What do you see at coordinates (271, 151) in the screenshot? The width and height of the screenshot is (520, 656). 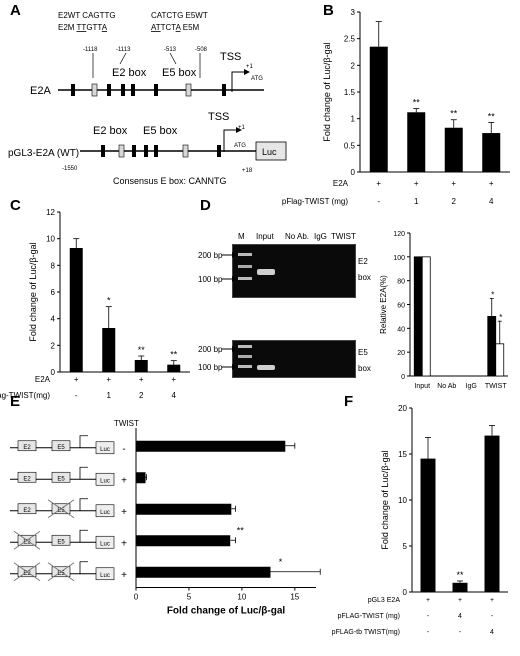 I see `luc-box` at bounding box center [271, 151].